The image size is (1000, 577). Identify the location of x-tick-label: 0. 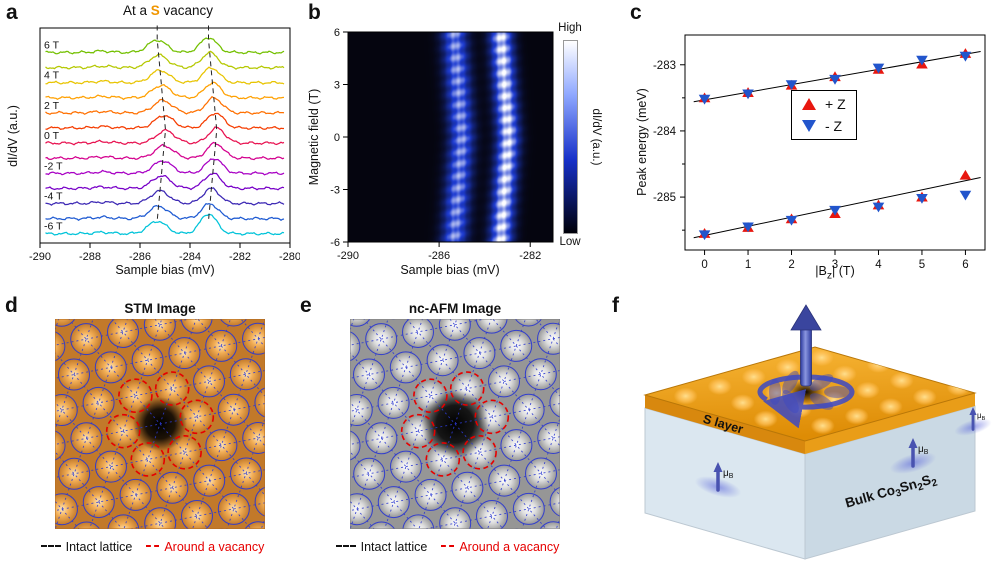
(704, 265).